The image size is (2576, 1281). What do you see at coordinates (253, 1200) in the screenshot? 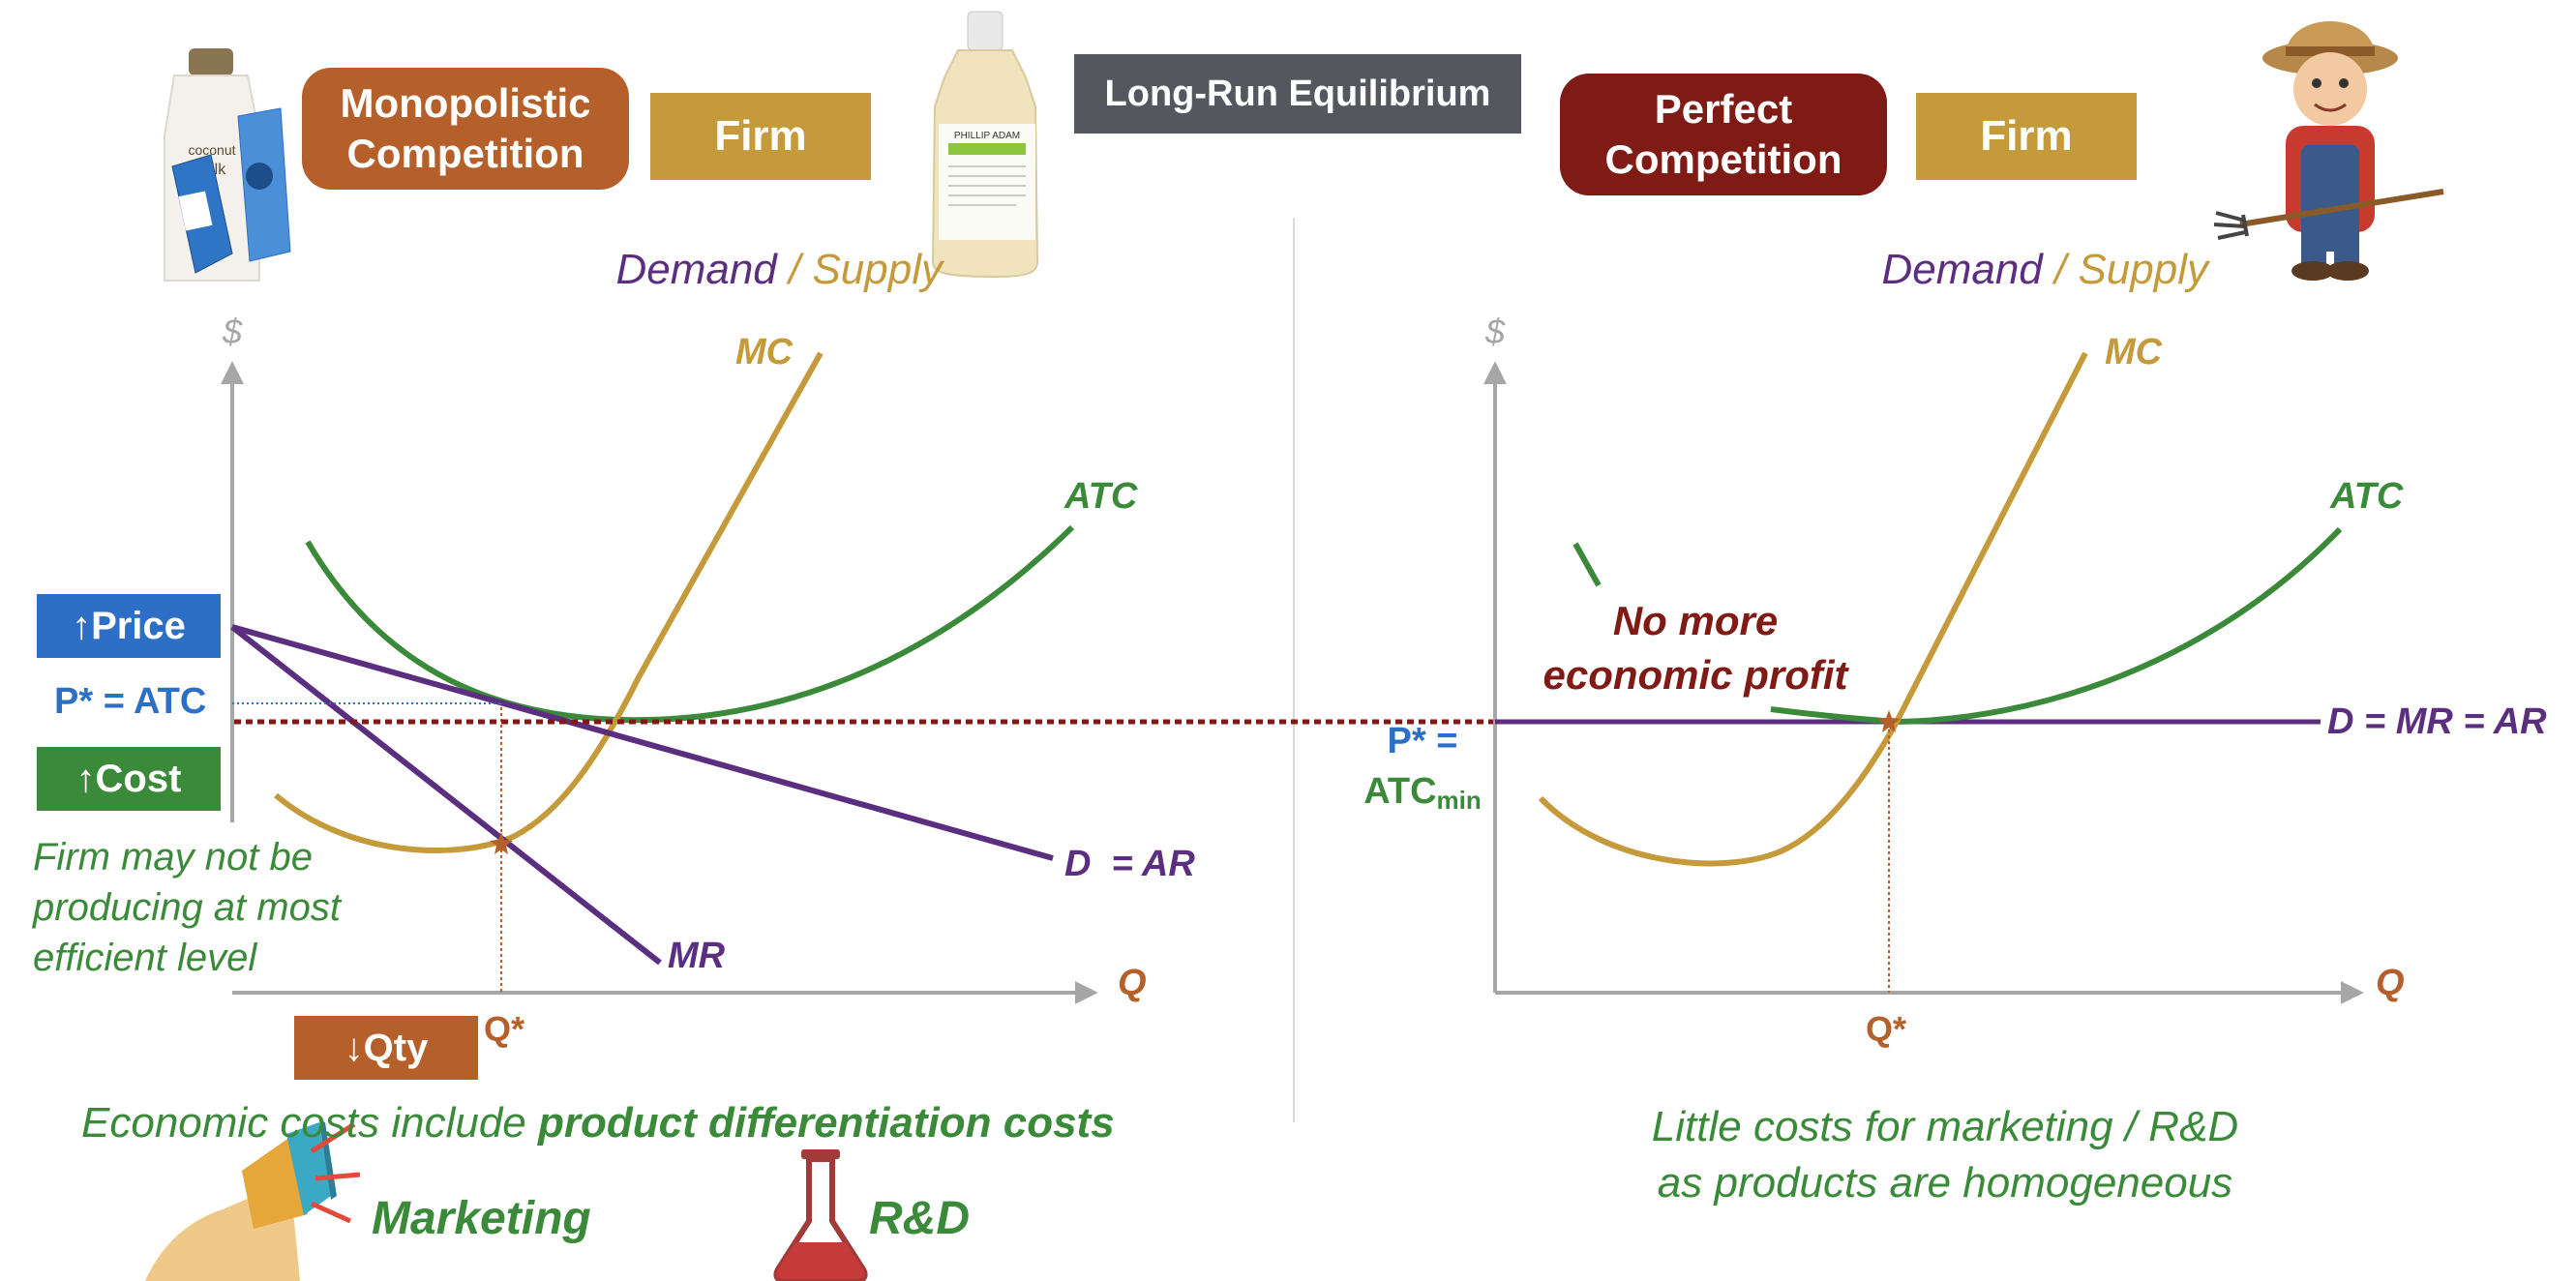
I see `megaphone-icon` at bounding box center [253, 1200].